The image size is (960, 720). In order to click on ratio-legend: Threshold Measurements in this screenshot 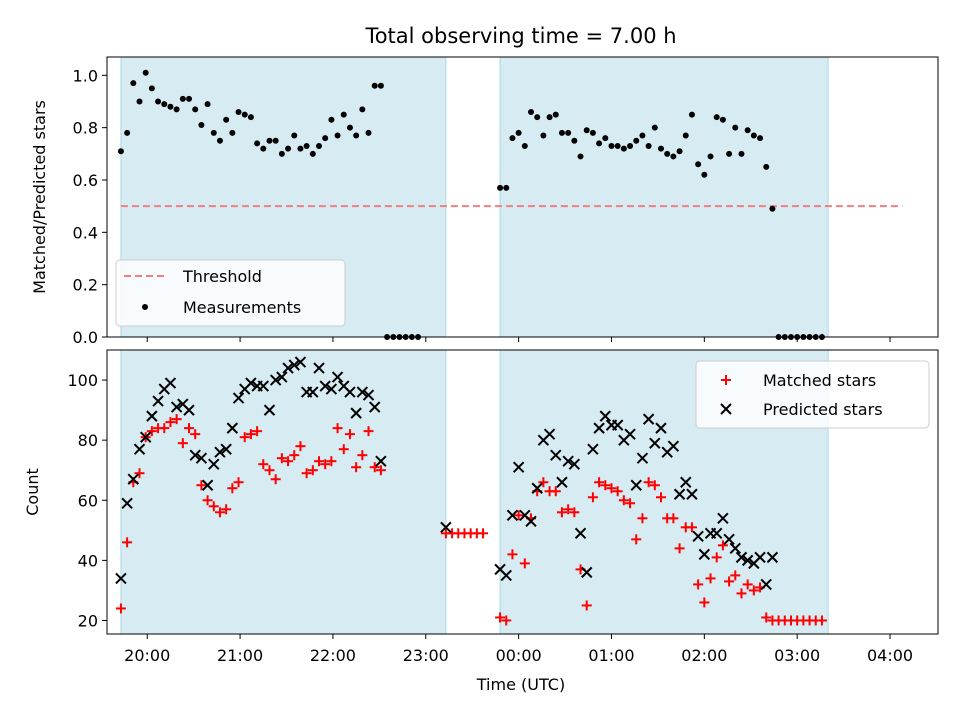, I will do `click(230, 293)`.